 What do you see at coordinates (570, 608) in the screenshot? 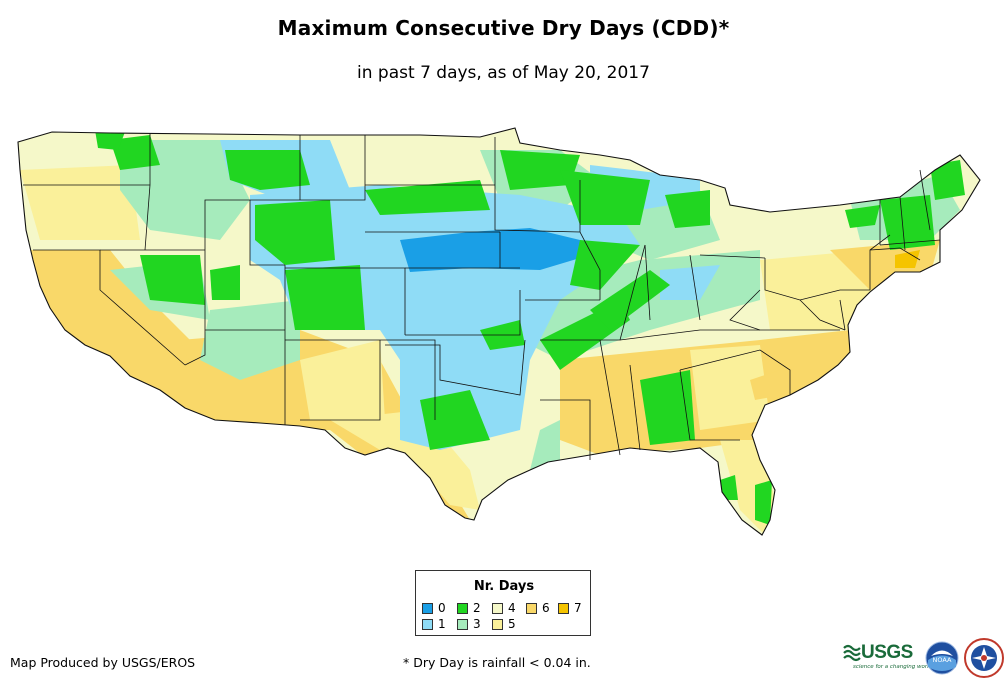
I see `legend-item: 7` at bounding box center [570, 608].